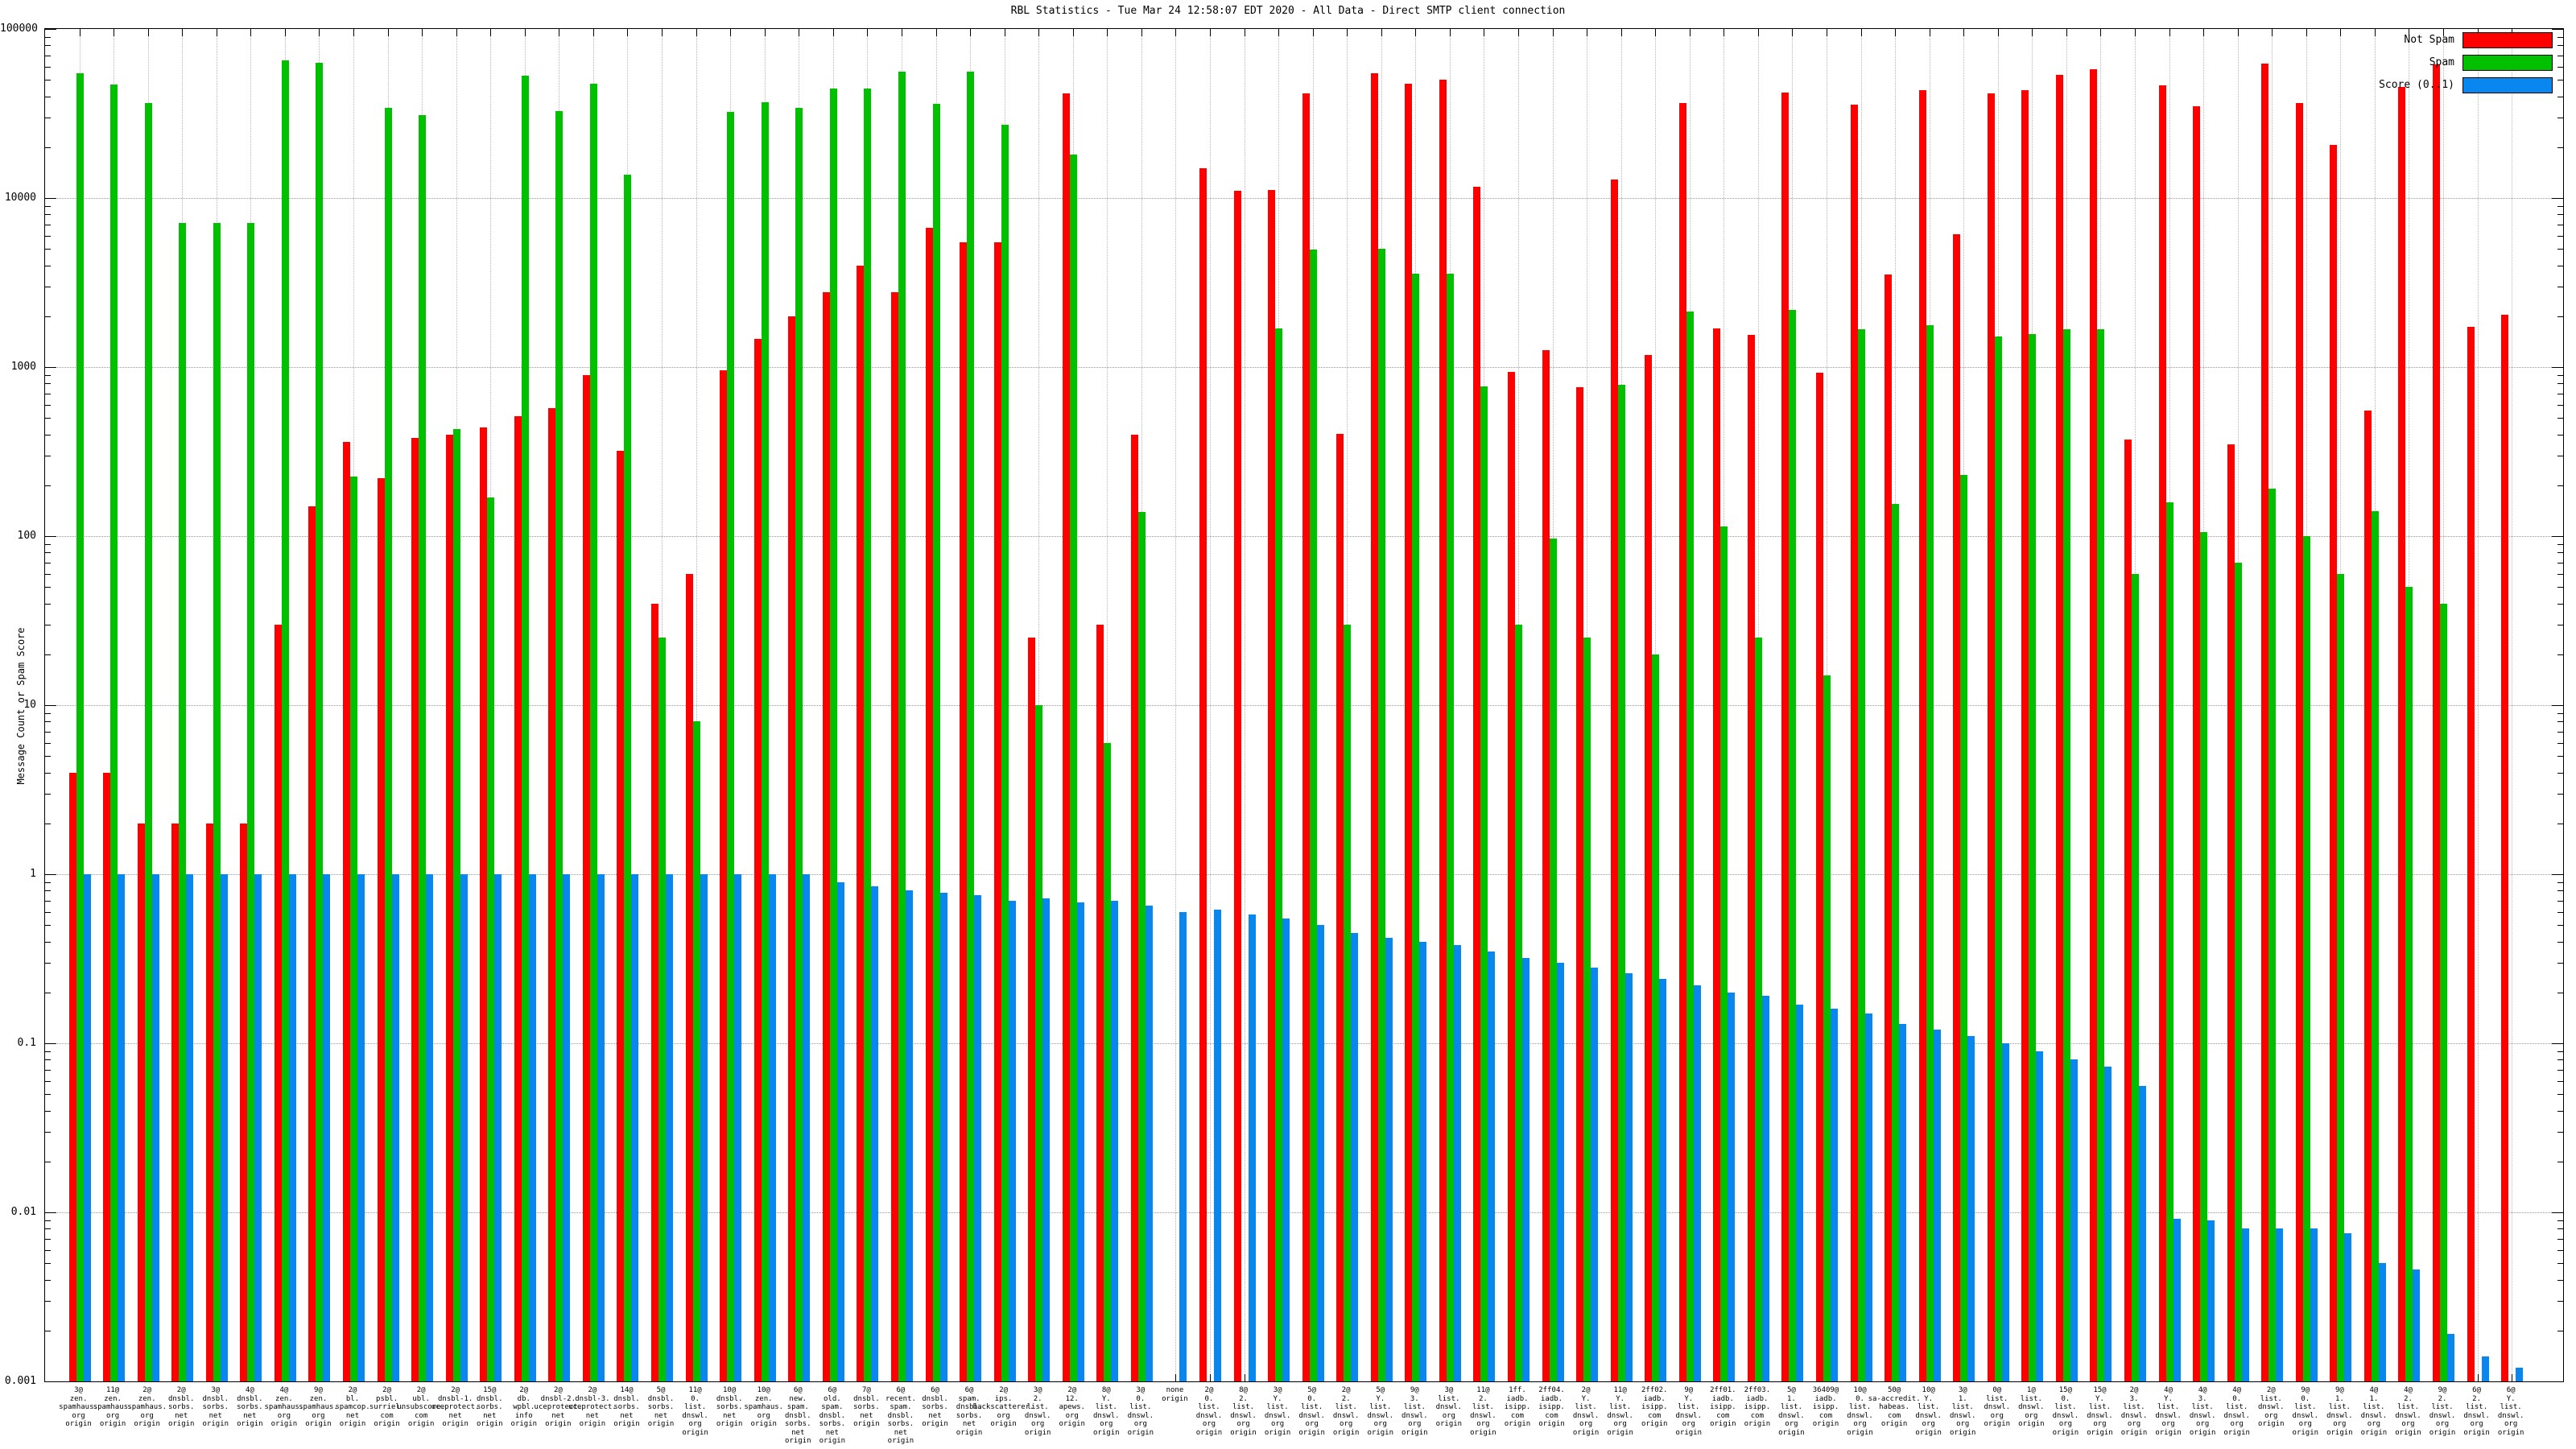 The height and width of the screenshot is (1449, 2576). I want to click on x-tick-label: 6@ new. spam. dnsbl. sorbs. net origin, so click(798, 1415).